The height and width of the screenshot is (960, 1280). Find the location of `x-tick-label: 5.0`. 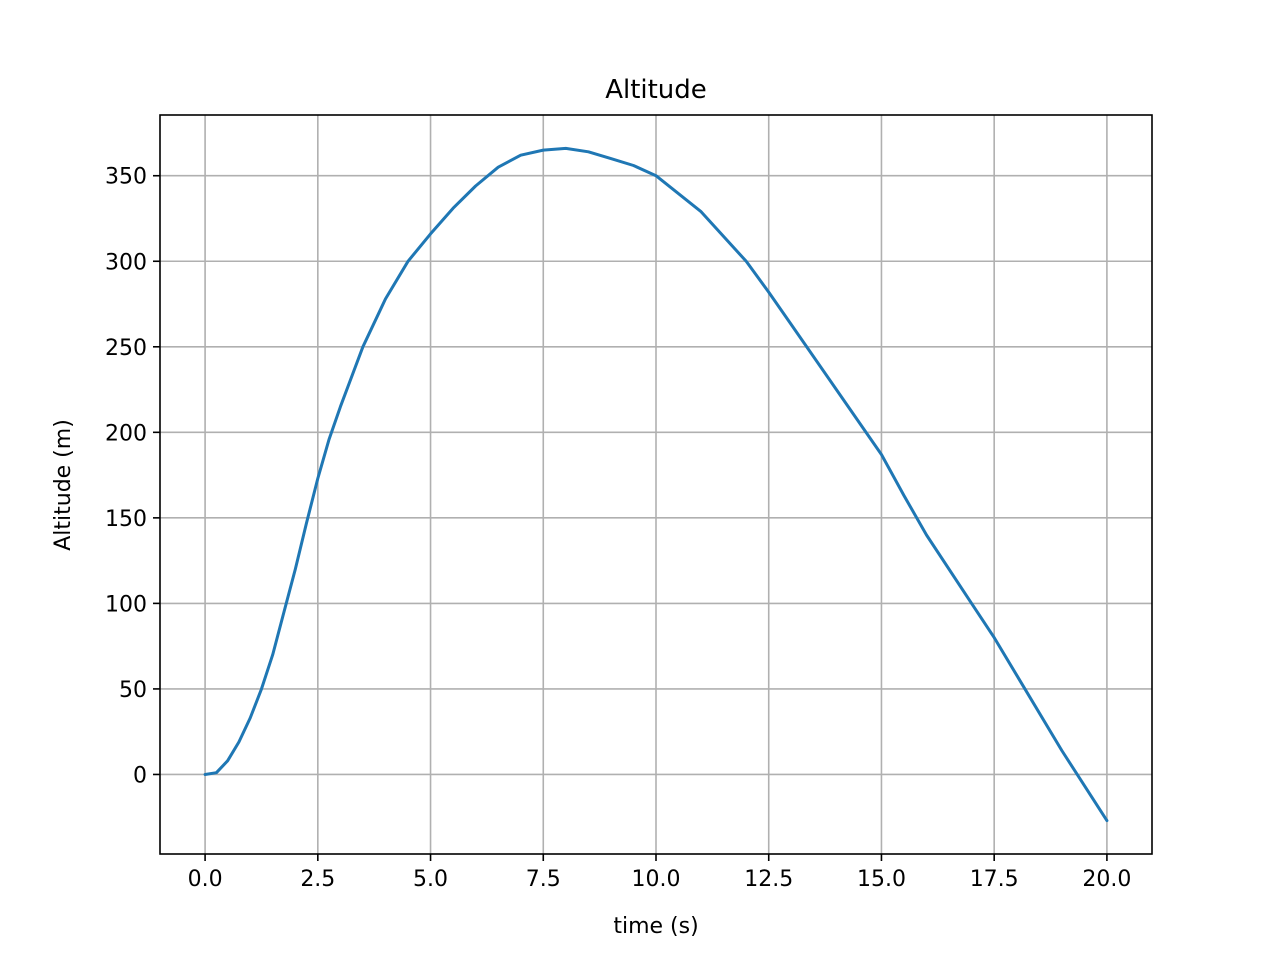

x-tick-label: 5.0 is located at coordinates (430, 879).